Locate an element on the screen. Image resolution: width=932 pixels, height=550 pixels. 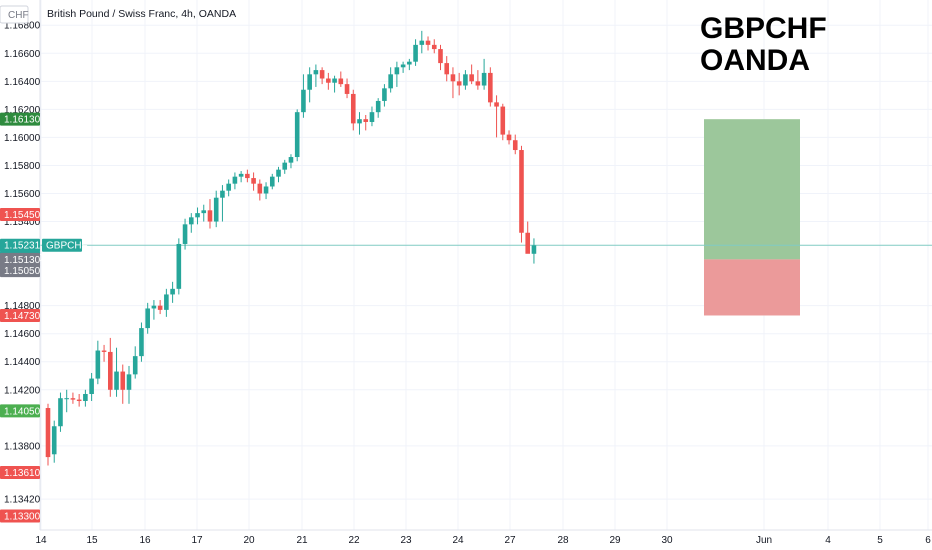
x-tick-label: 5 is located at coordinates (880, 540).